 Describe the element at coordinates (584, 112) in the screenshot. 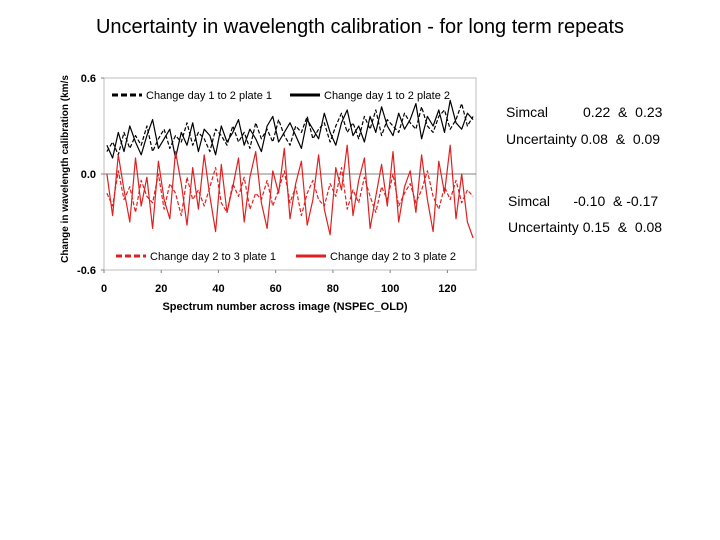

I see `annotation-plate1-simcal: Simcal 0.22 & 0.23` at that location.